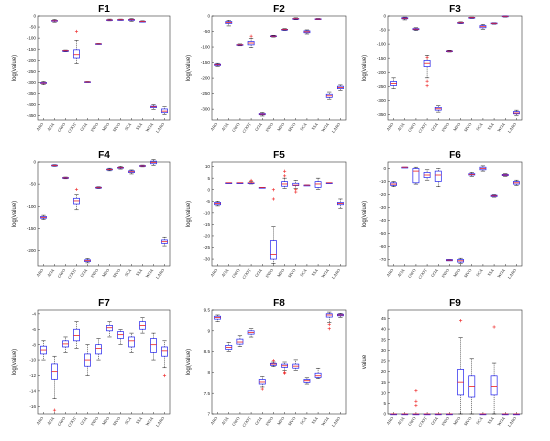 The width and height of the screenshot is (550, 441). I want to click on panel-title: F2, so click(279, 9).